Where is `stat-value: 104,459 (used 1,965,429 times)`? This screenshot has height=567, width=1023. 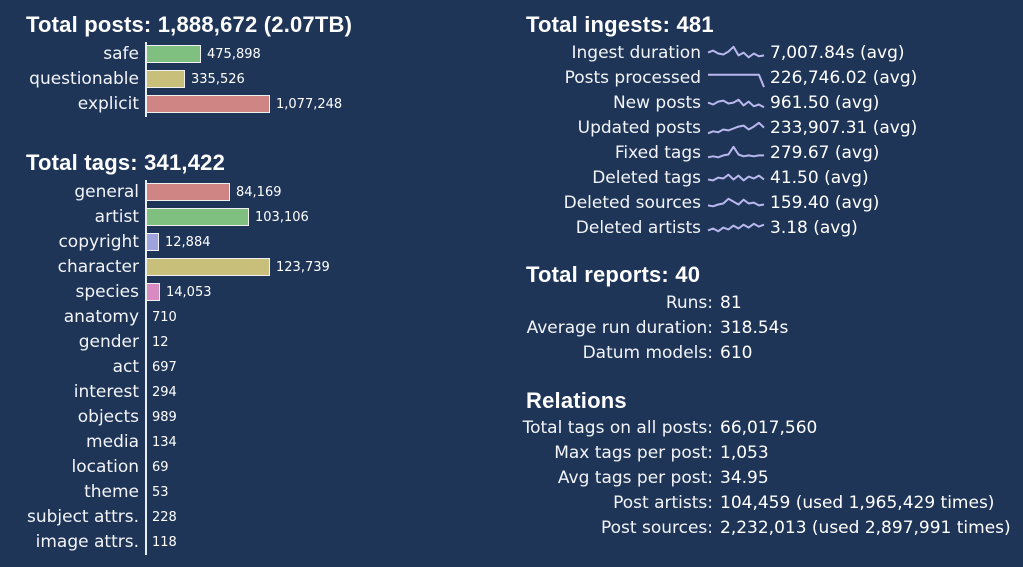
stat-value: 104,459 (used 1,965,429 times) is located at coordinates (857, 503).